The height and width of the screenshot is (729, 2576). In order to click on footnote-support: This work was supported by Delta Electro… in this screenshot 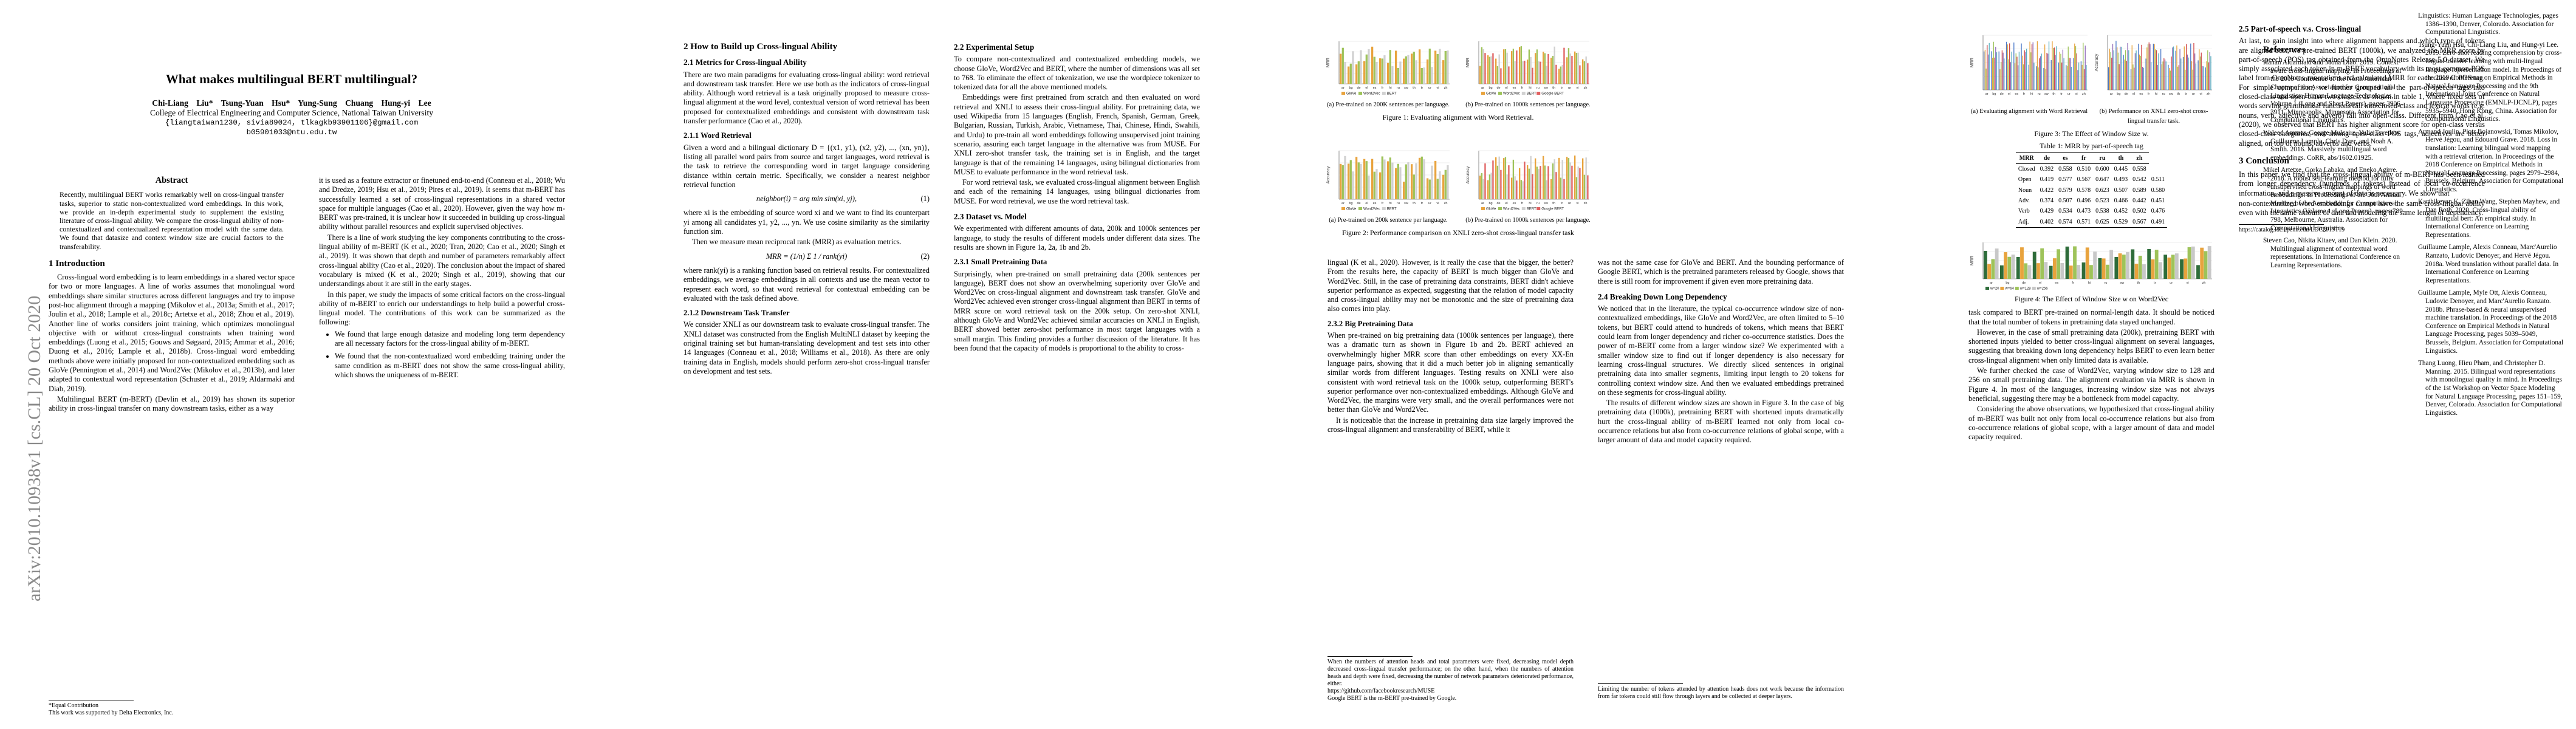, I will do `click(111, 713)`.